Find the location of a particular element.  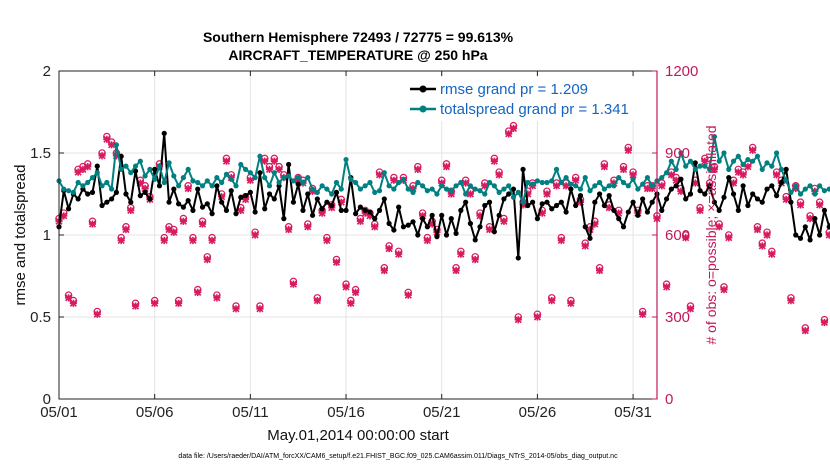

legend-box is located at coordinates (526, 99).